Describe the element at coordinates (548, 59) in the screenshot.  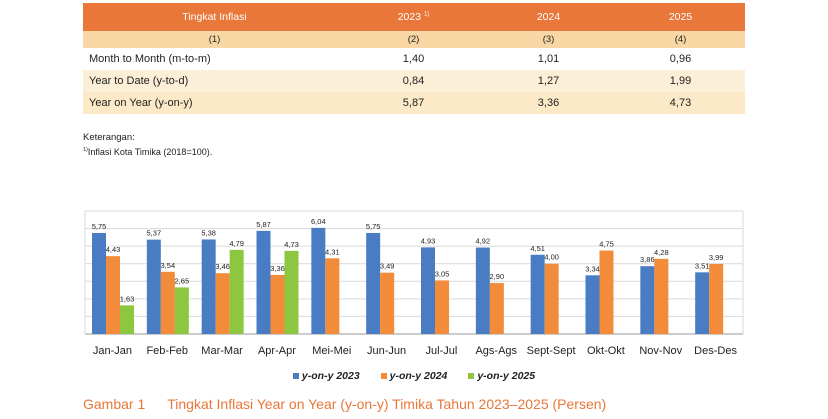
I see `cell-2024: 1,01` at that location.